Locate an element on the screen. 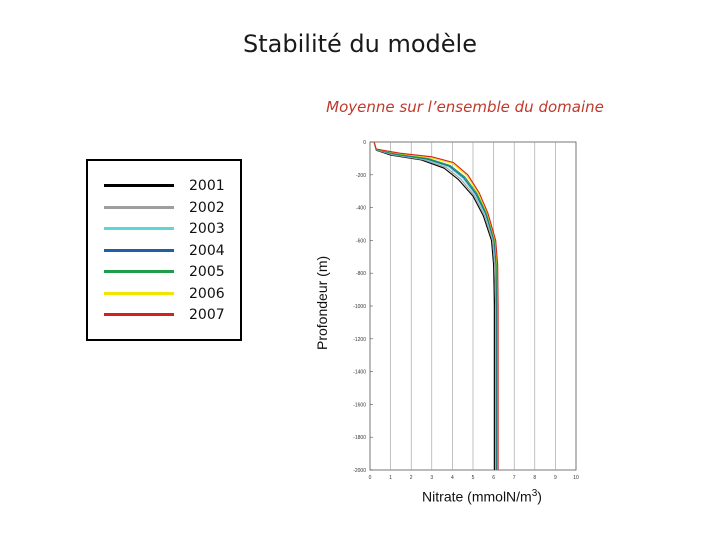 Image resolution: width=720 pixels, height=540 pixels. series-line-2001 is located at coordinates (434, 305).